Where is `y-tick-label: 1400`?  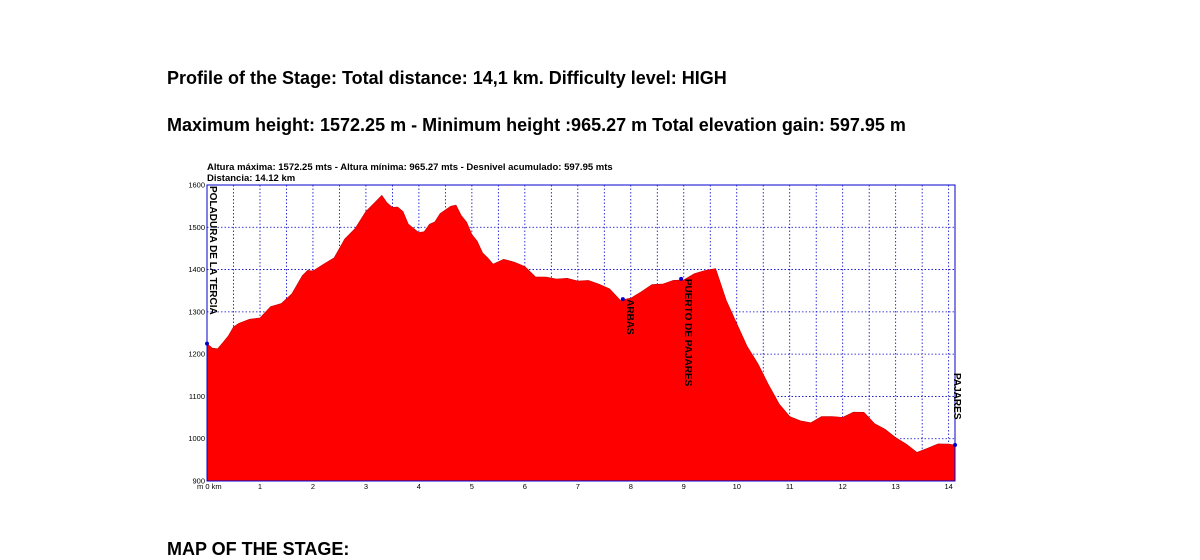
y-tick-label: 1400 is located at coordinates (196, 269).